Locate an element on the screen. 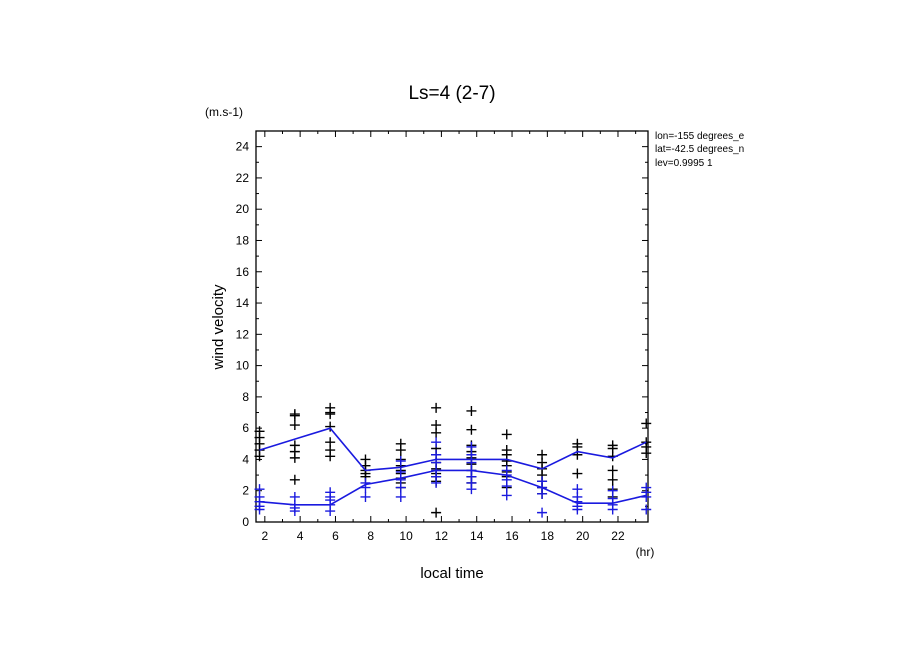 The width and height of the screenshot is (904, 654). y-tick-label: 2 is located at coordinates (245, 491).